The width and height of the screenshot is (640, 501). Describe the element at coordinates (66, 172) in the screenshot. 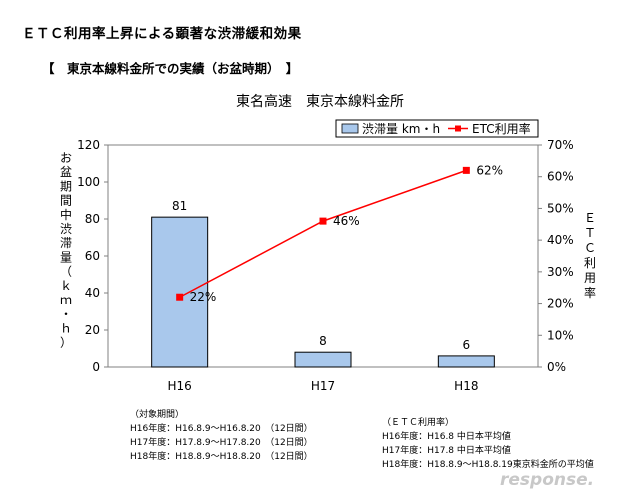

I see `left-axis-label-char: 盆` at that location.